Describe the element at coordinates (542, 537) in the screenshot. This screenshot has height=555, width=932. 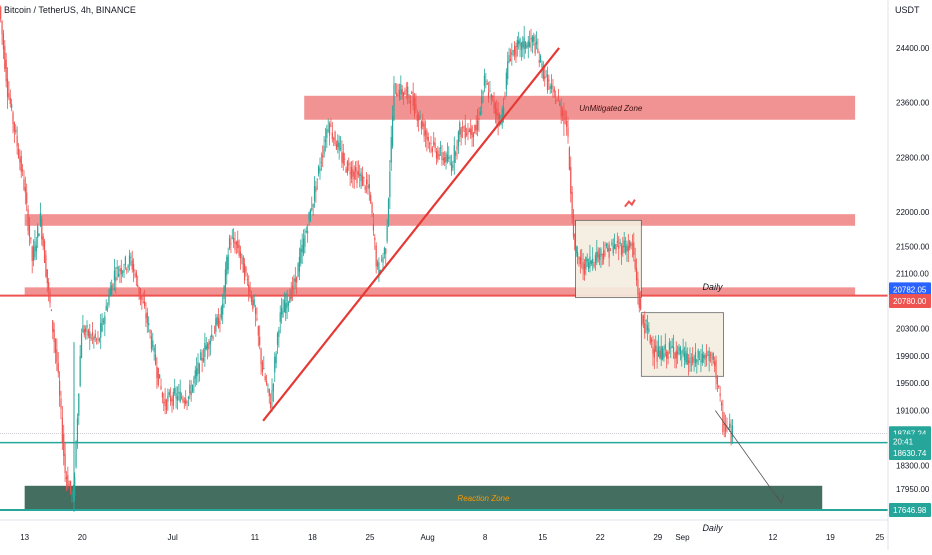
I see `x-tick-label: 15` at that location.